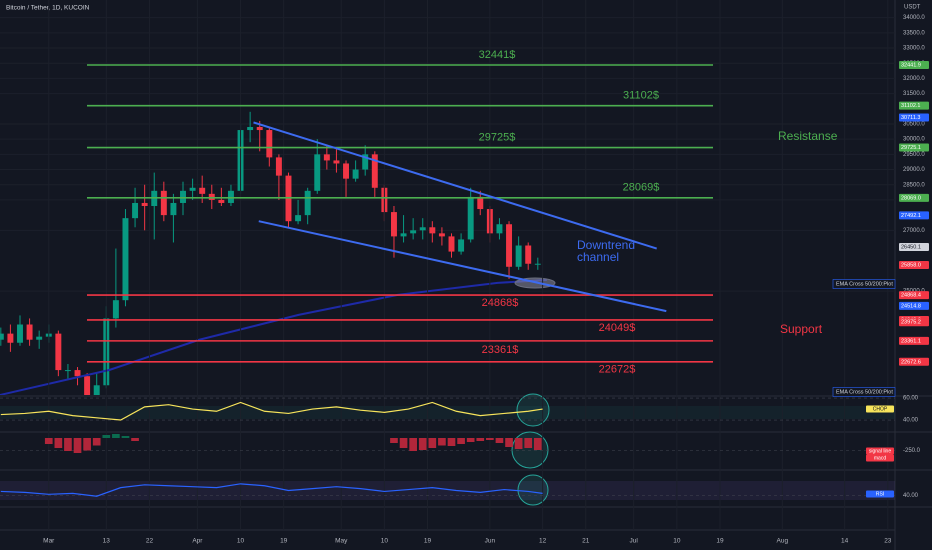 This screenshot has width=932, height=550. Describe the element at coordinates (912, 451) in the screenshot. I see `y-tick-label: -250.0` at that location.